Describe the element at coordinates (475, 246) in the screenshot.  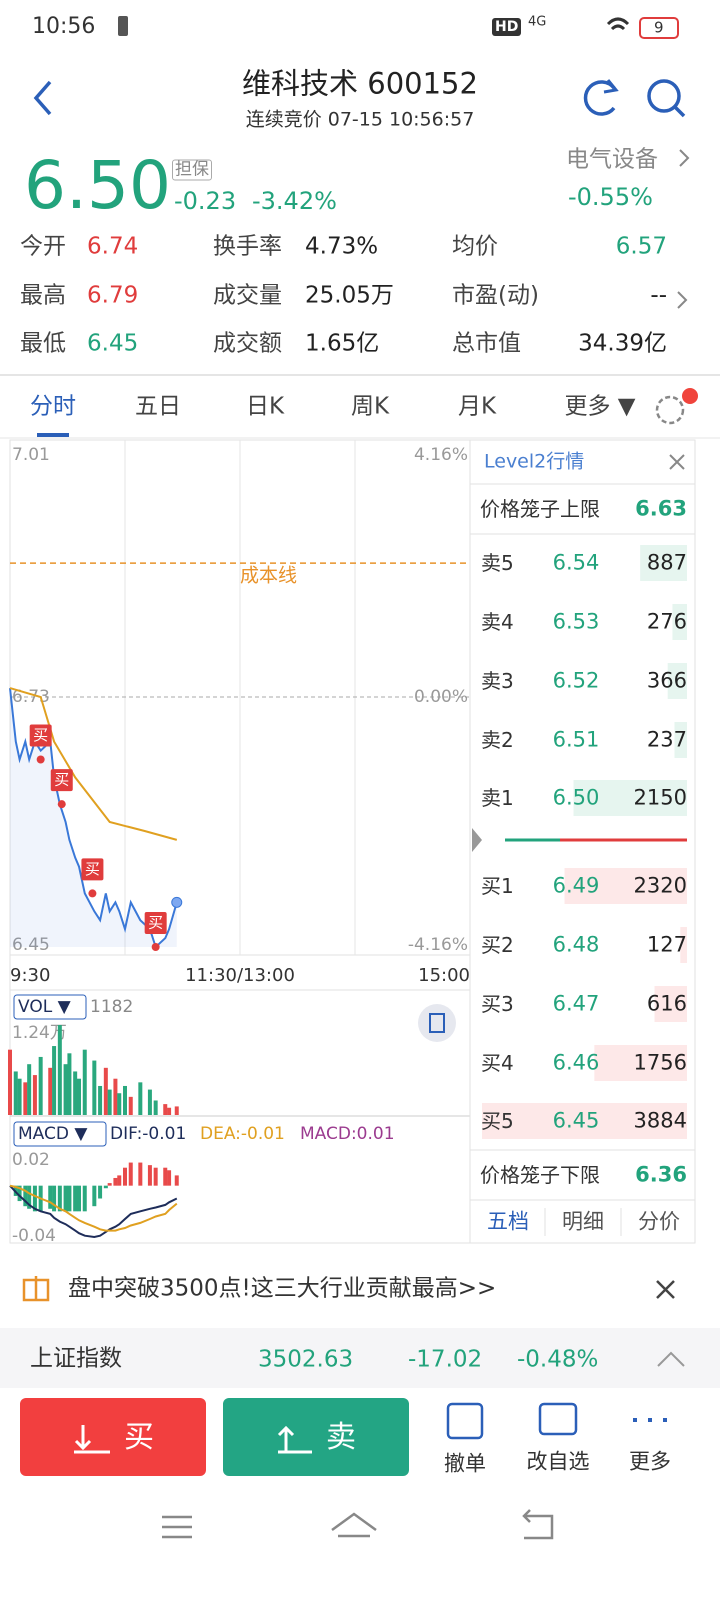
I see `stat-label: 均价` at that location.